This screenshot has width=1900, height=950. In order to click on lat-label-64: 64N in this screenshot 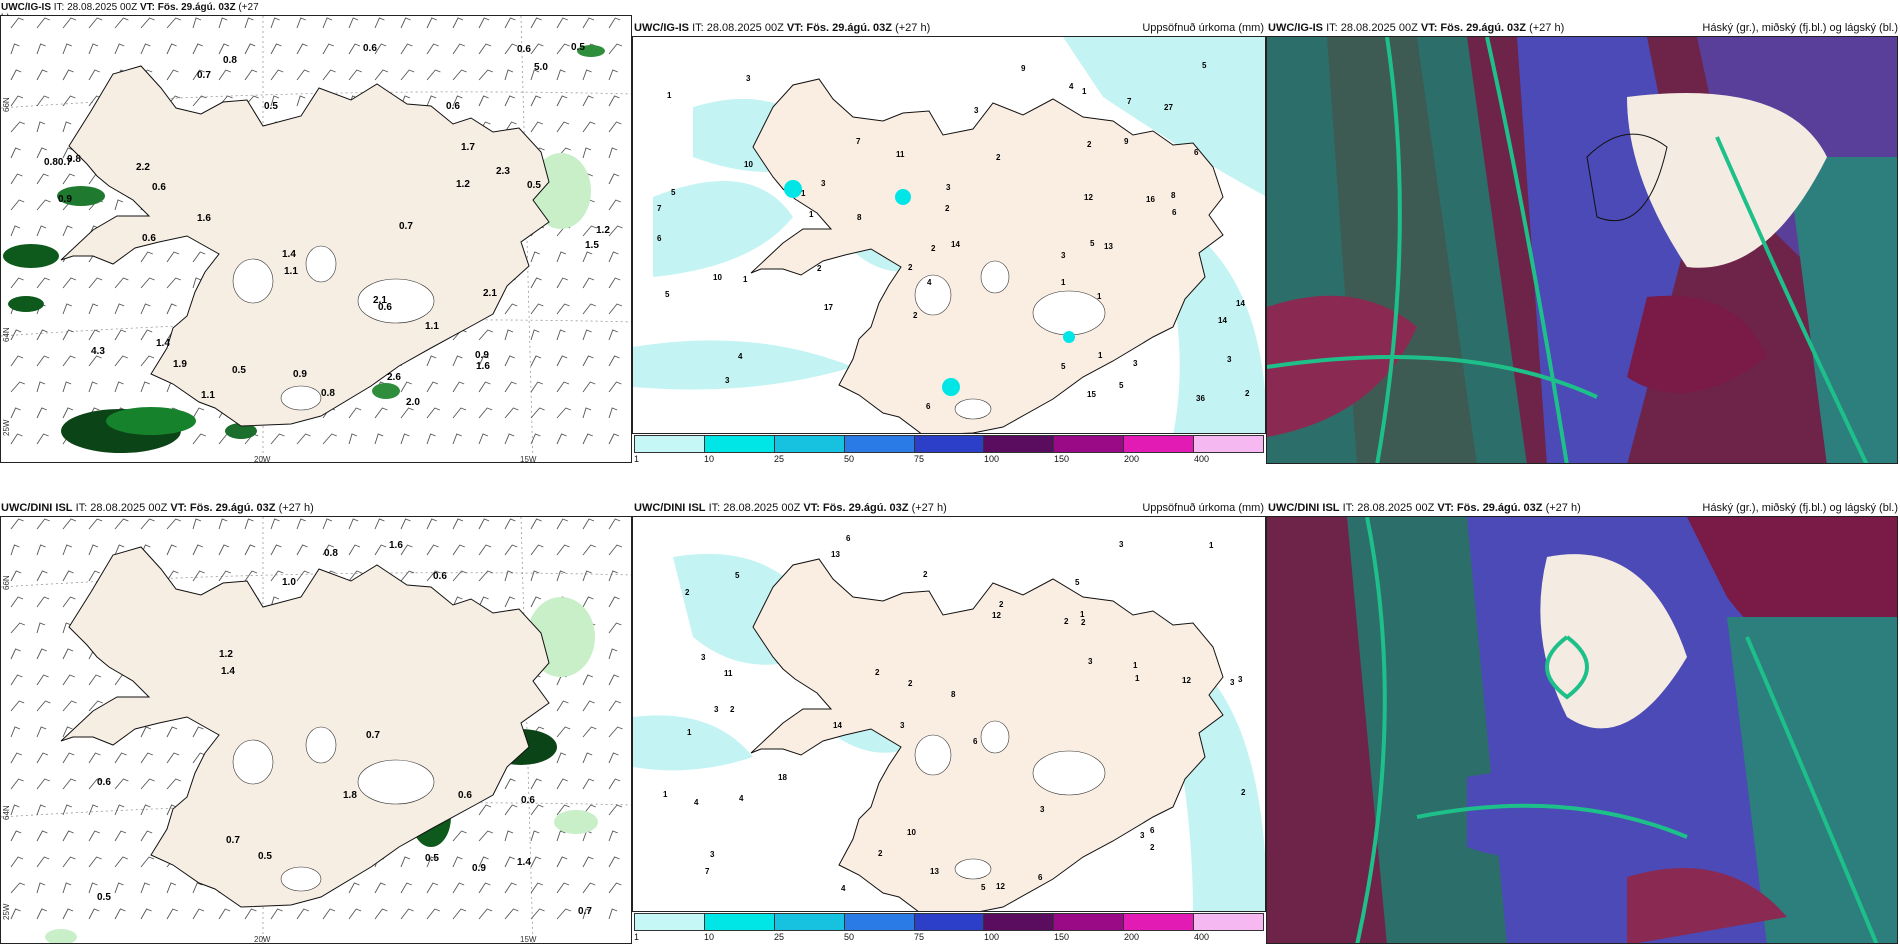, I will do `click(6, 812)`.